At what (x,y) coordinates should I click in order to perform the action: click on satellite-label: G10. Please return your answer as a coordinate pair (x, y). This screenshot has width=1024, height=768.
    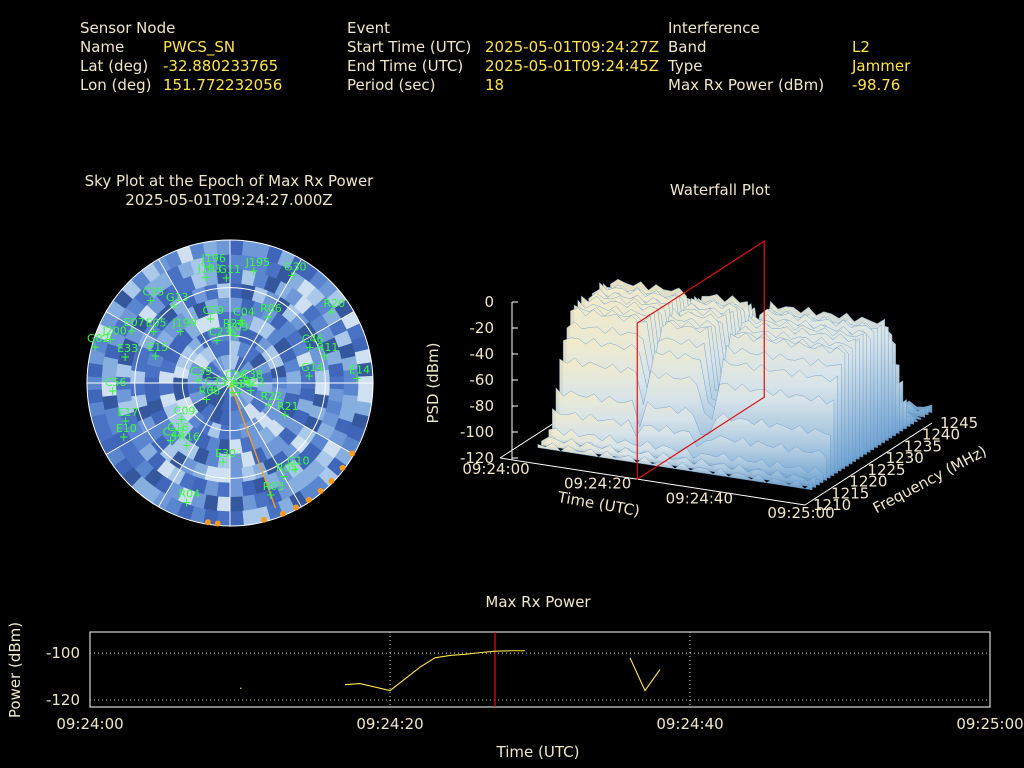
    Looking at the image, I should click on (298, 460).